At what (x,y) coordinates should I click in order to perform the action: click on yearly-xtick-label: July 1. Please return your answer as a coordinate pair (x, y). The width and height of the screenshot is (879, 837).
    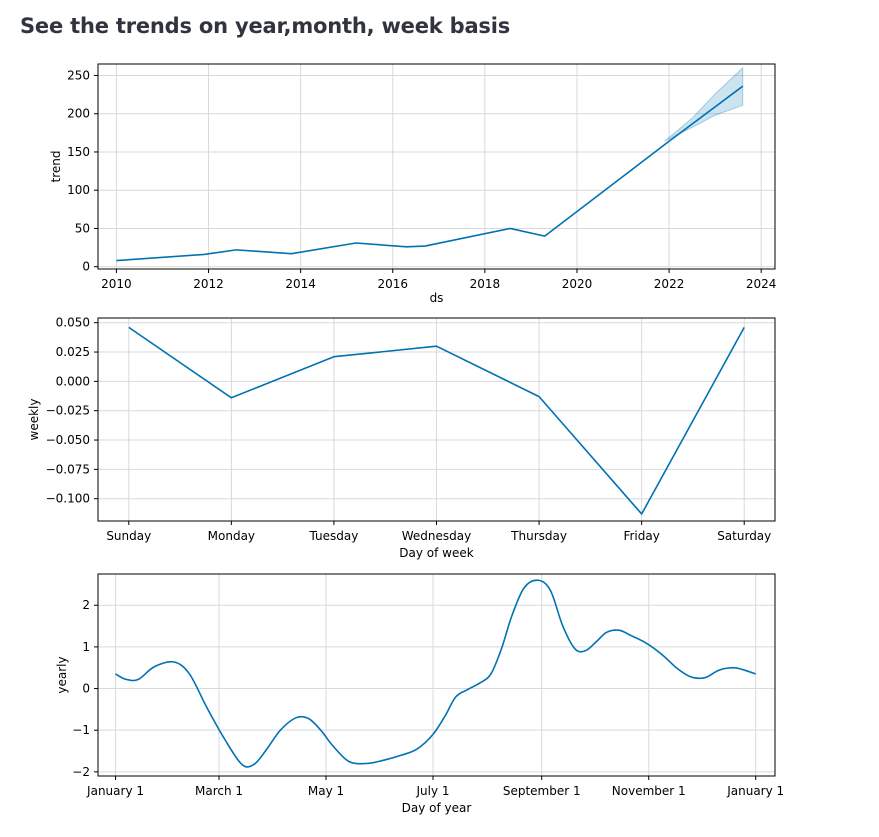
    Looking at the image, I should click on (432, 791).